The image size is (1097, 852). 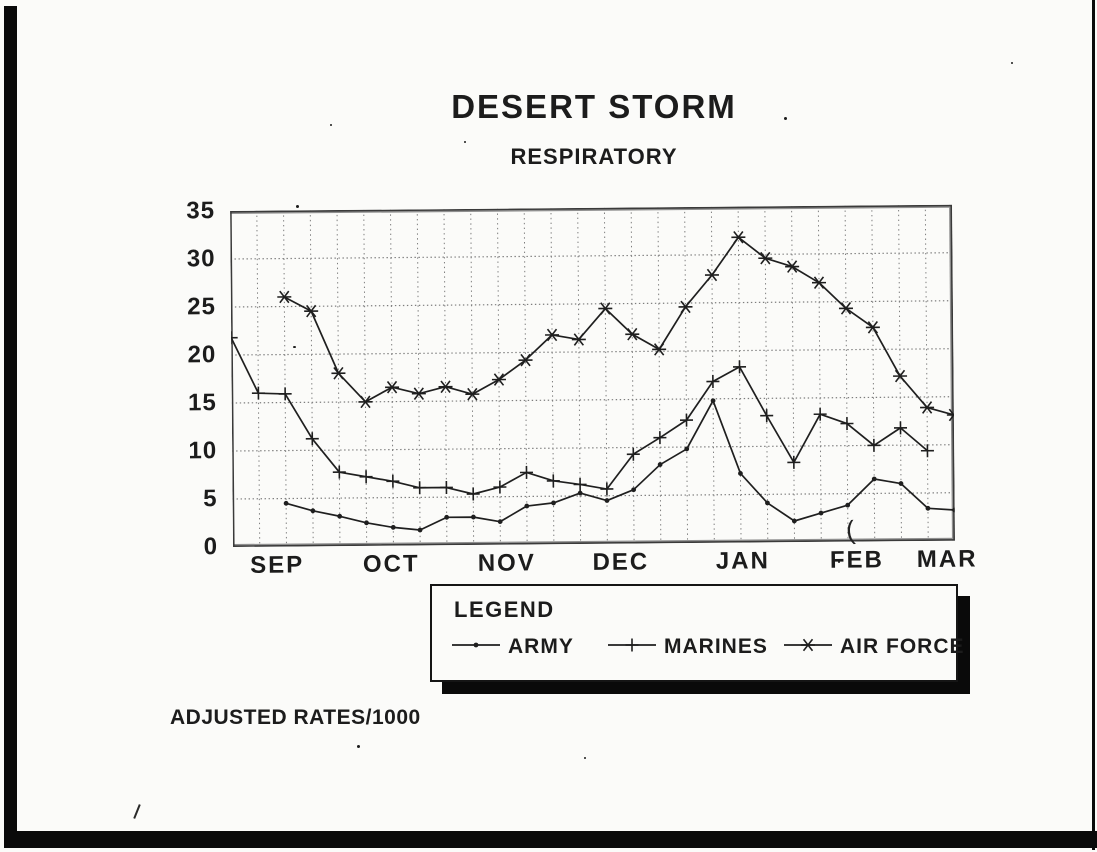 What do you see at coordinates (173, 451) in the screenshot?
I see `y-axis-tick-label: 10` at bounding box center [173, 451].